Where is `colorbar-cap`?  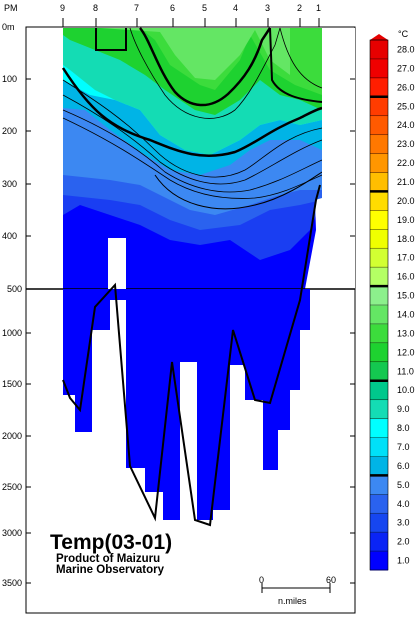
colorbar-cap is located at coordinates (379, 37).